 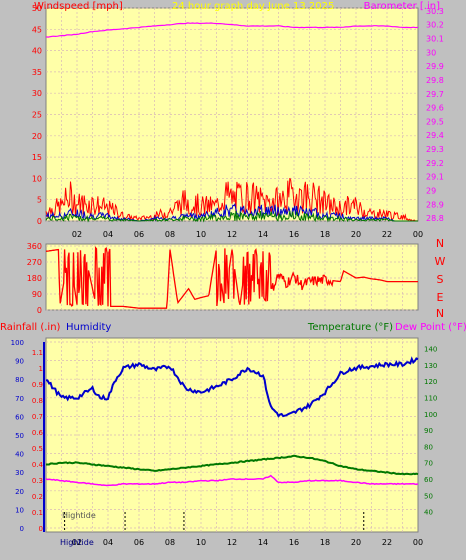 What do you see at coordinates (37, 481) in the screenshot?
I see `rainfall-tick: 0.3` at bounding box center [37, 481].